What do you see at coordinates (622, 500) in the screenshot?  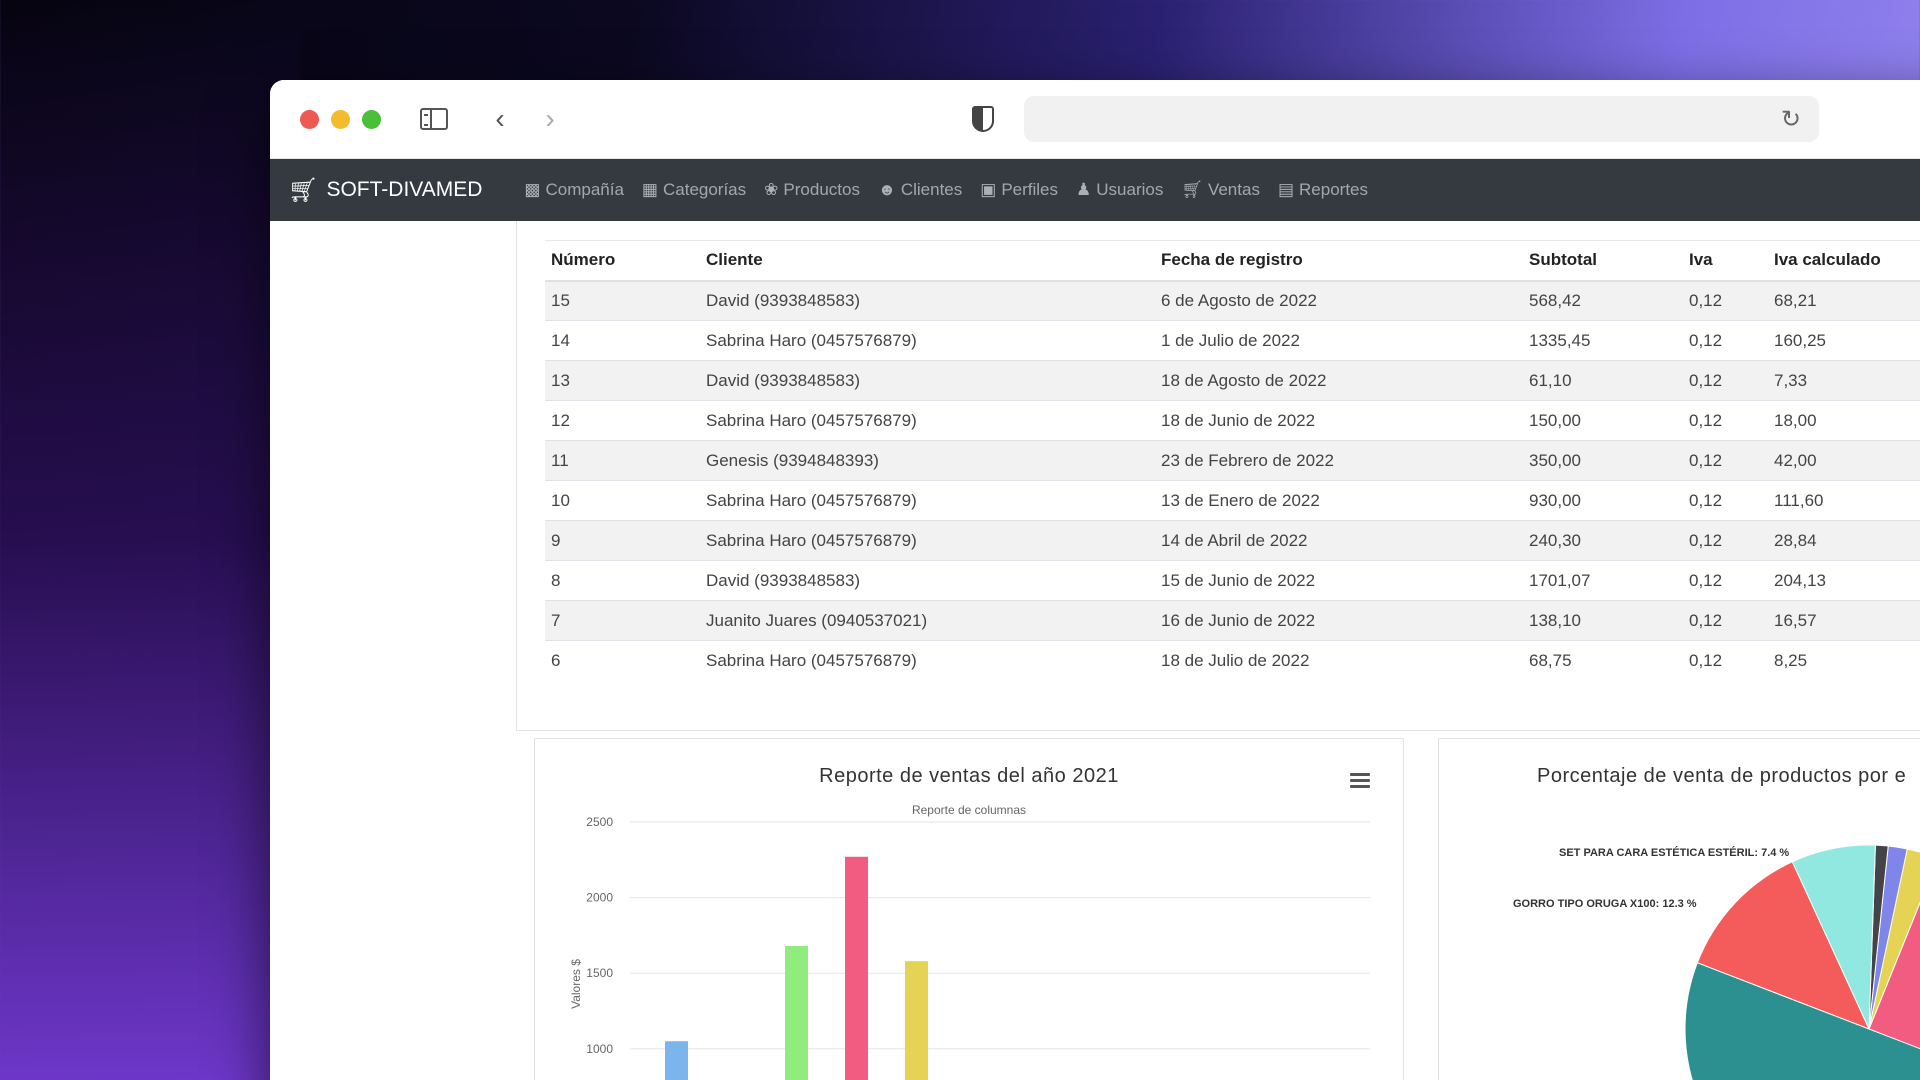 I see `table-cell: 10` at bounding box center [622, 500].